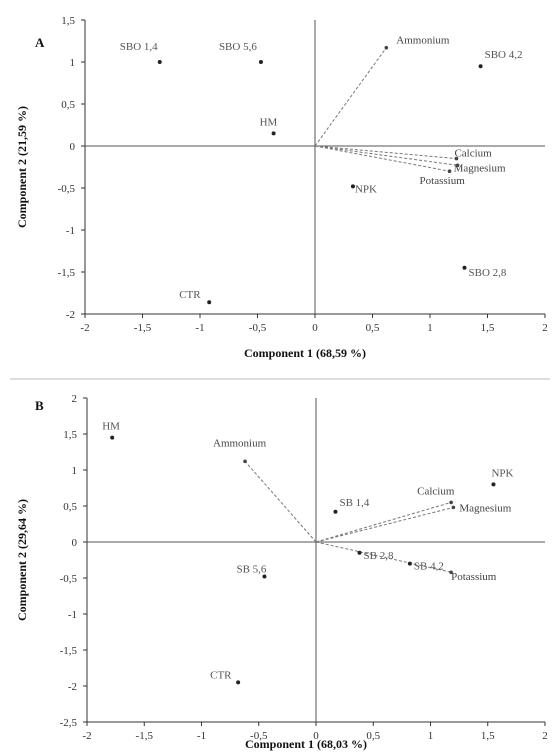  What do you see at coordinates (39, 405) in the screenshot?
I see `panel-letter: B` at bounding box center [39, 405].